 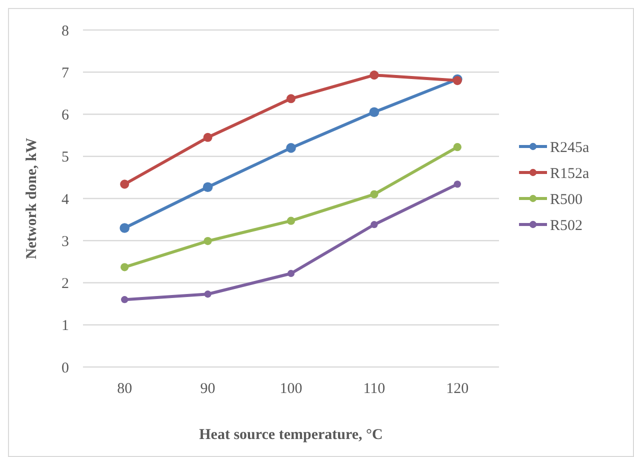 What do you see at coordinates (570, 174) in the screenshot?
I see `legend-label: R152a` at bounding box center [570, 174].